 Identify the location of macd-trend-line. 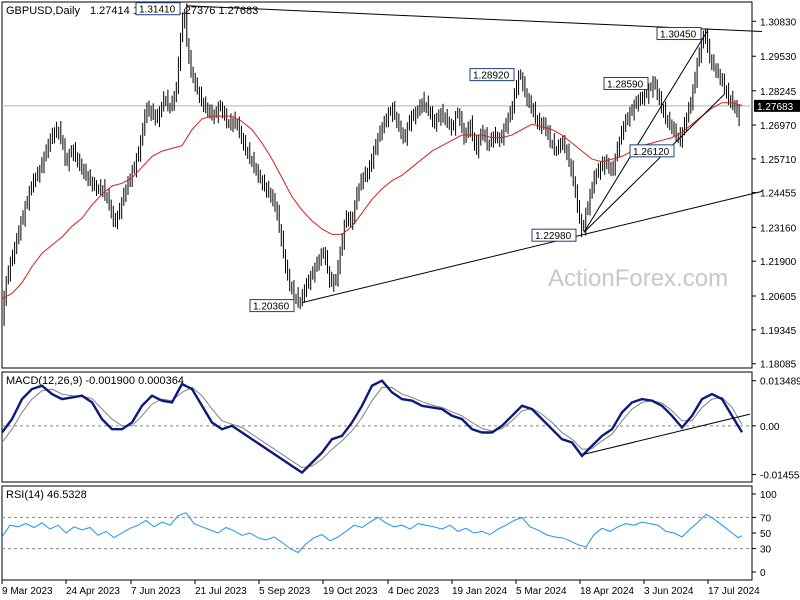
(667, 434).